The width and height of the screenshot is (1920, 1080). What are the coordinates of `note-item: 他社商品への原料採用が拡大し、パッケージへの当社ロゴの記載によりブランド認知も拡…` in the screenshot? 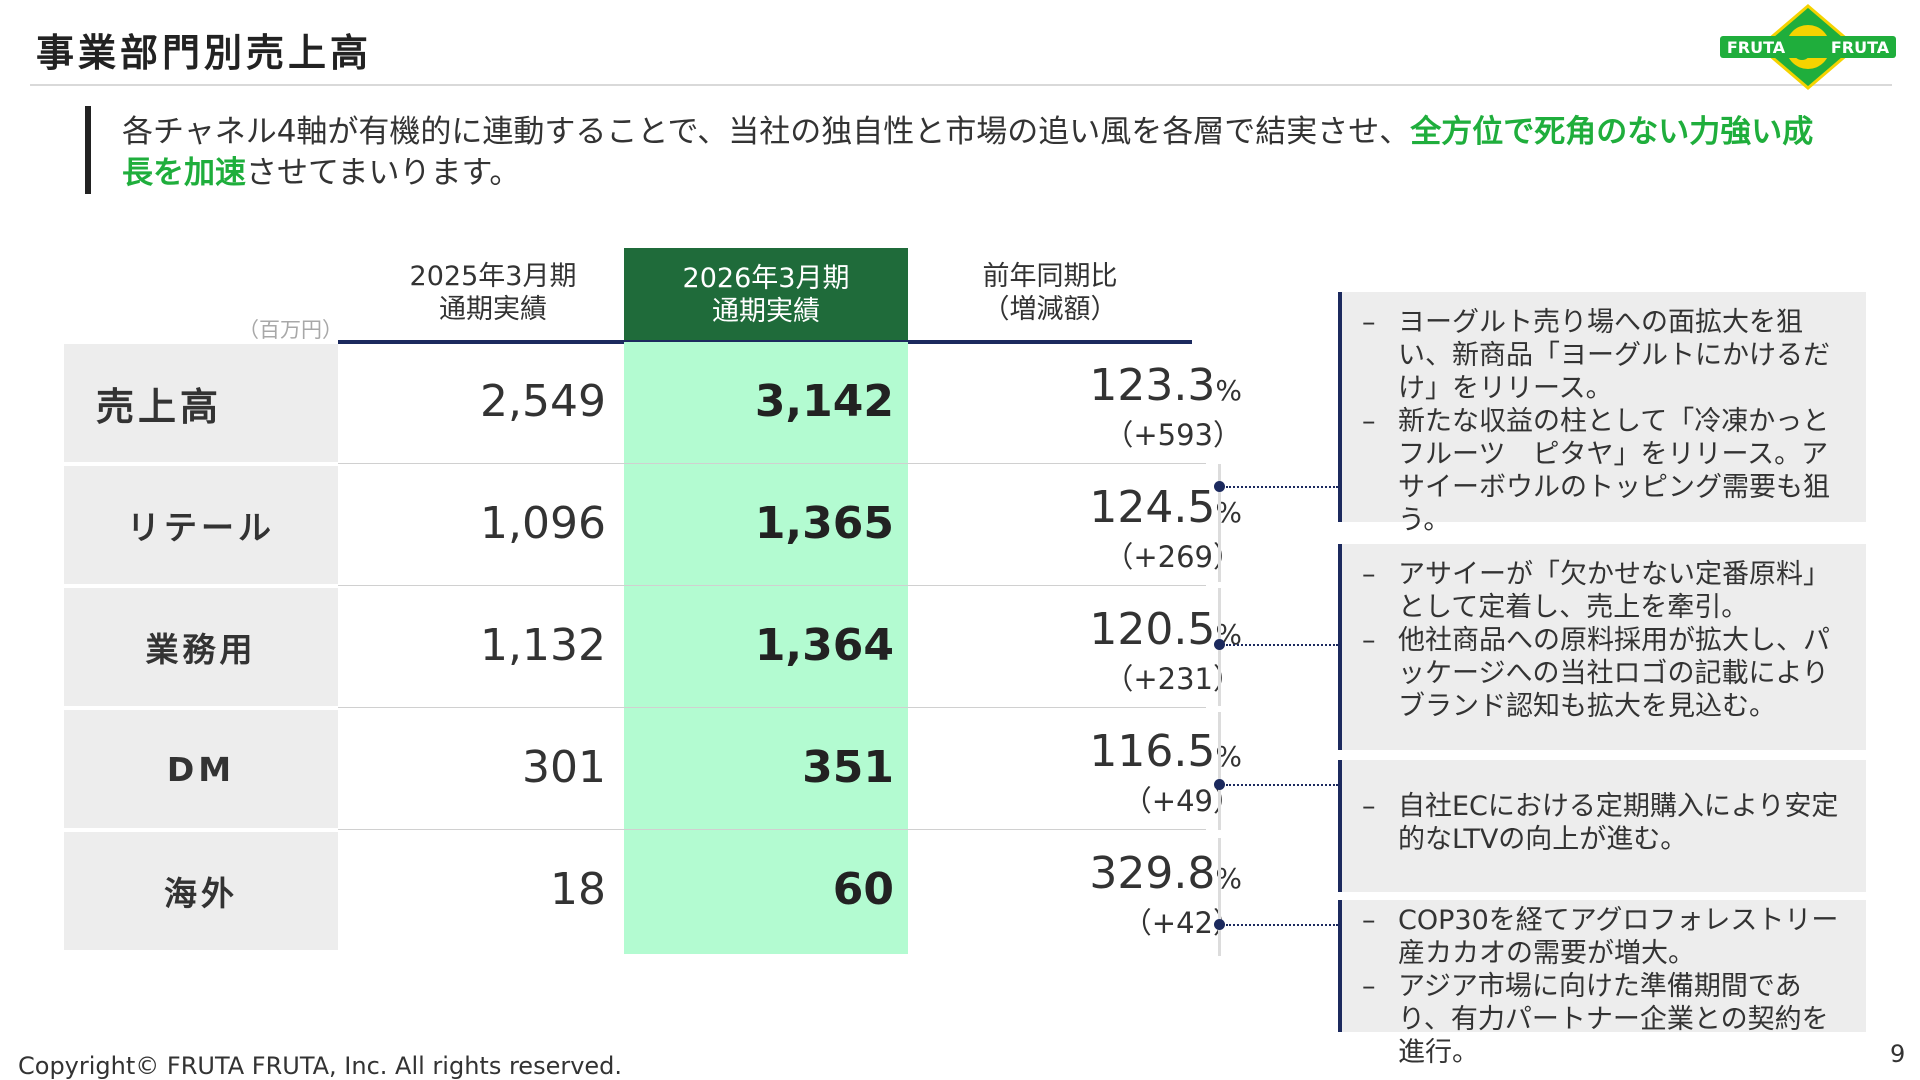 It's located at (1607, 673).